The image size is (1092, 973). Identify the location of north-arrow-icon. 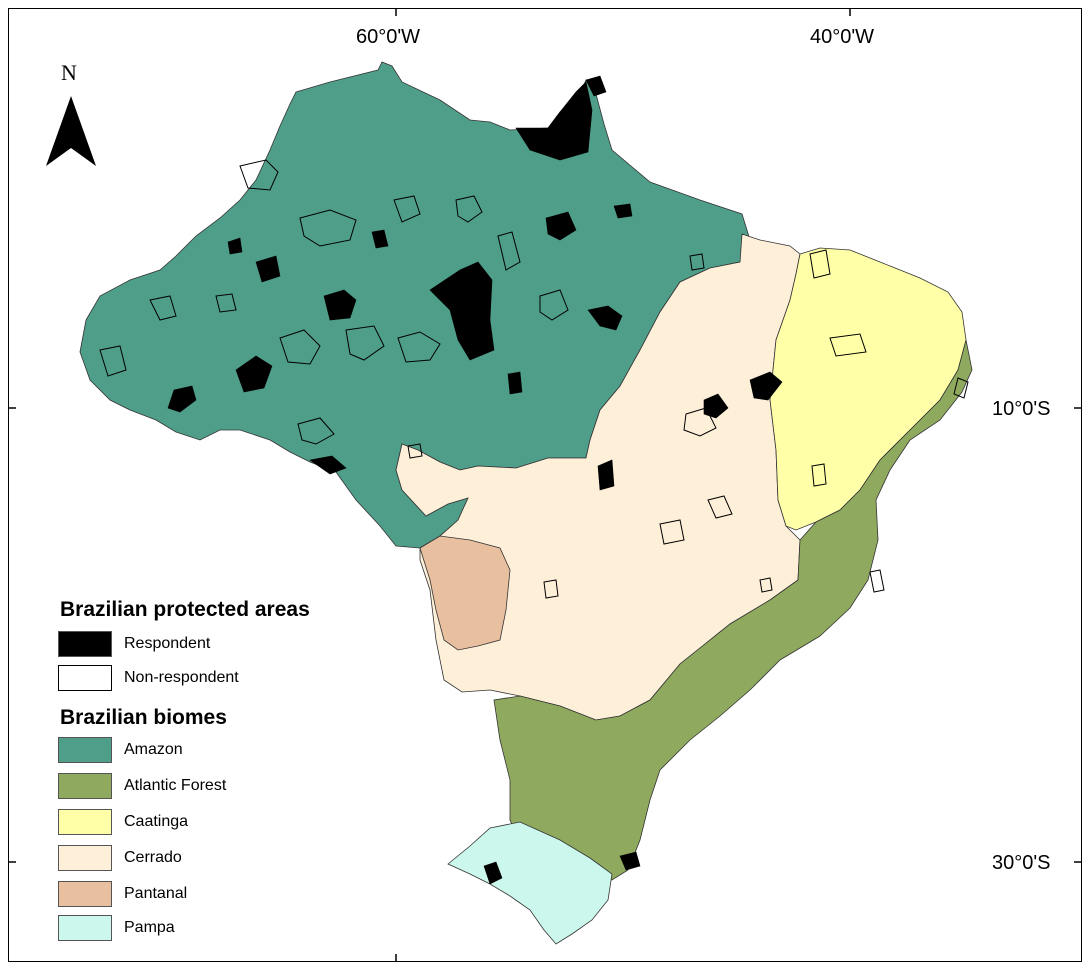
(71, 131).